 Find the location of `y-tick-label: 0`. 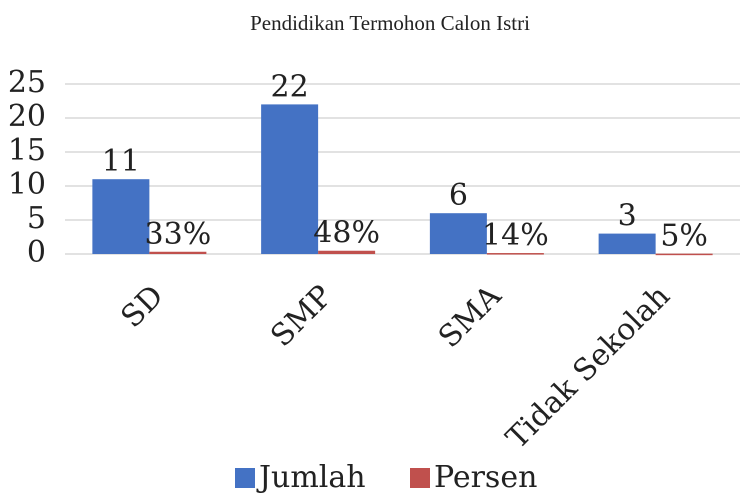

y-tick-label: 0 is located at coordinates (36, 252).